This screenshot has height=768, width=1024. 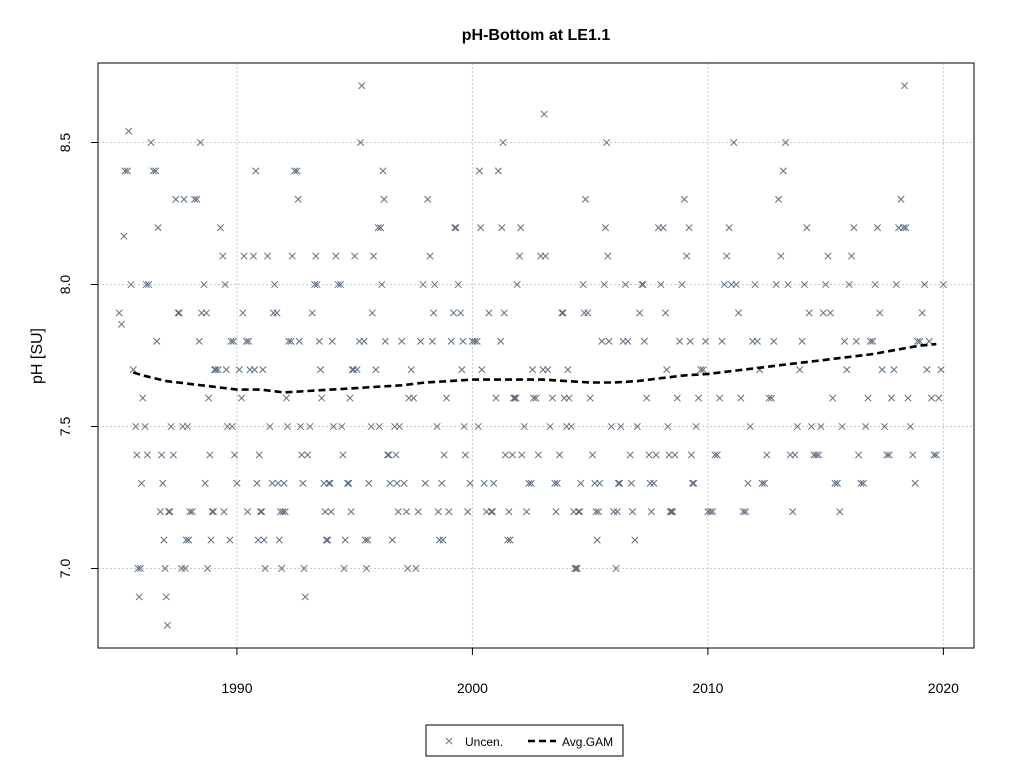 What do you see at coordinates (536, 35) in the screenshot?
I see `chart-title: pH-Bottom at LE1.1` at bounding box center [536, 35].